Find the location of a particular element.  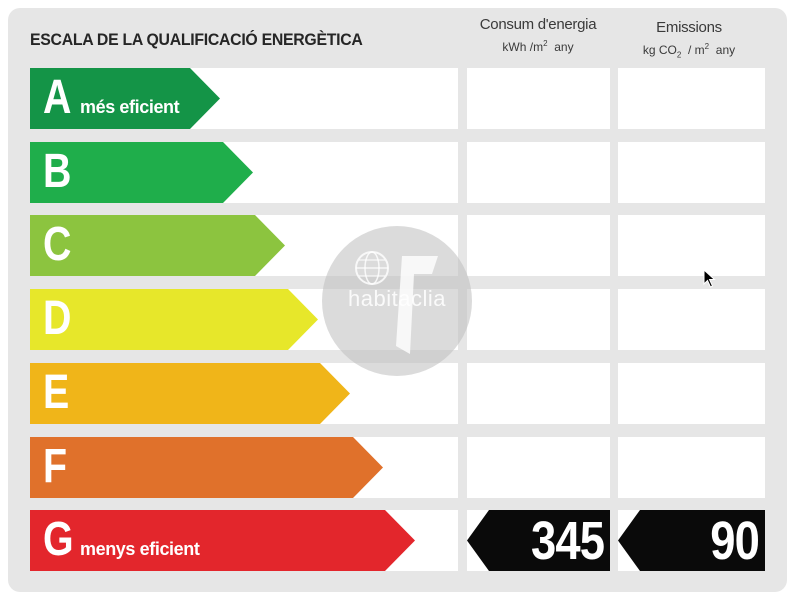

rating-letter: G is located at coordinates (58, 539).